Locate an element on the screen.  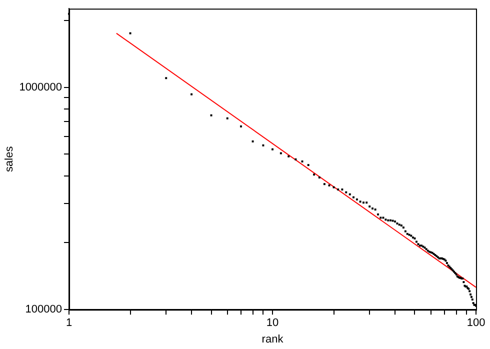
y-tick-label: 100000 is located at coordinates (43, 310).